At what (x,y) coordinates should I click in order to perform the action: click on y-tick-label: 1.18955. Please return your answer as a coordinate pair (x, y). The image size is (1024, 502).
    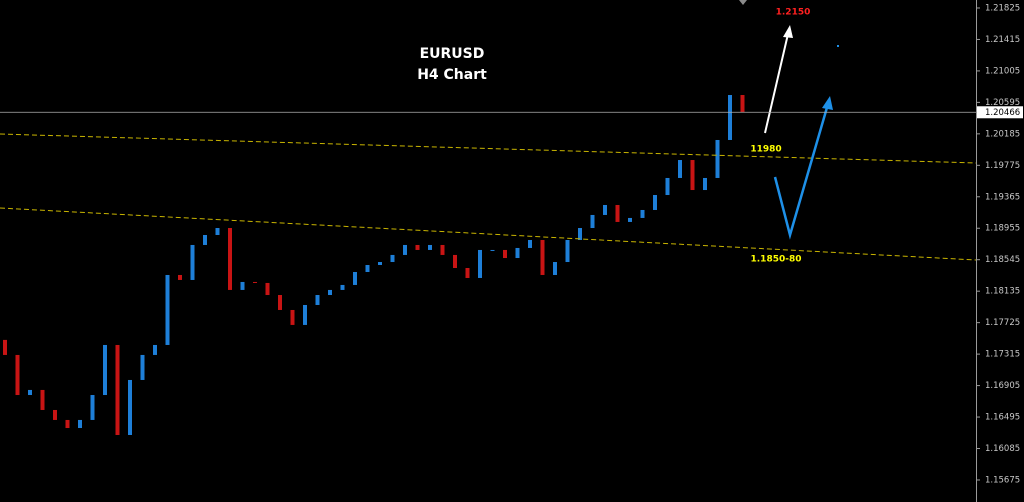
    Looking at the image, I should click on (1002, 229).